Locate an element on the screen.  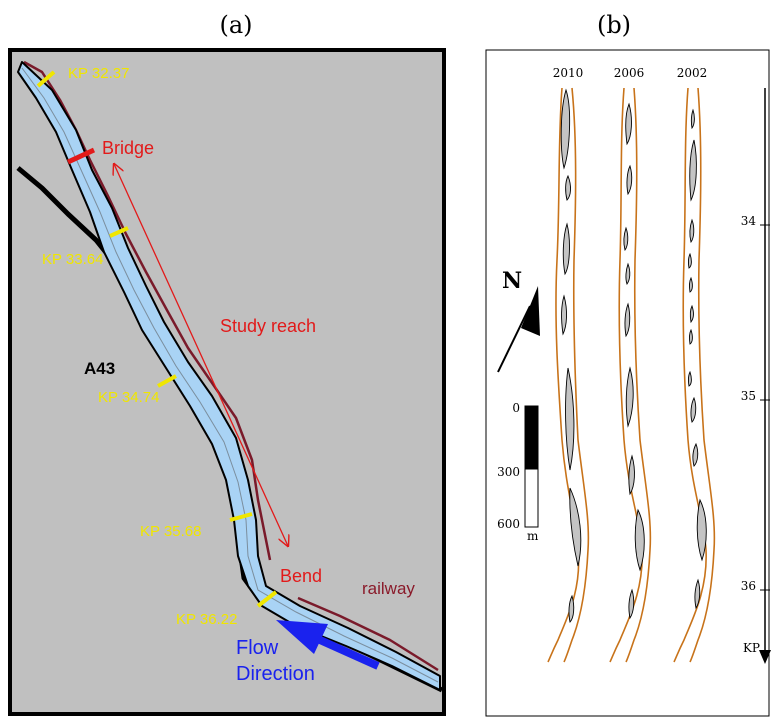
panel-a-title: (a) is located at coordinates (235, 25).